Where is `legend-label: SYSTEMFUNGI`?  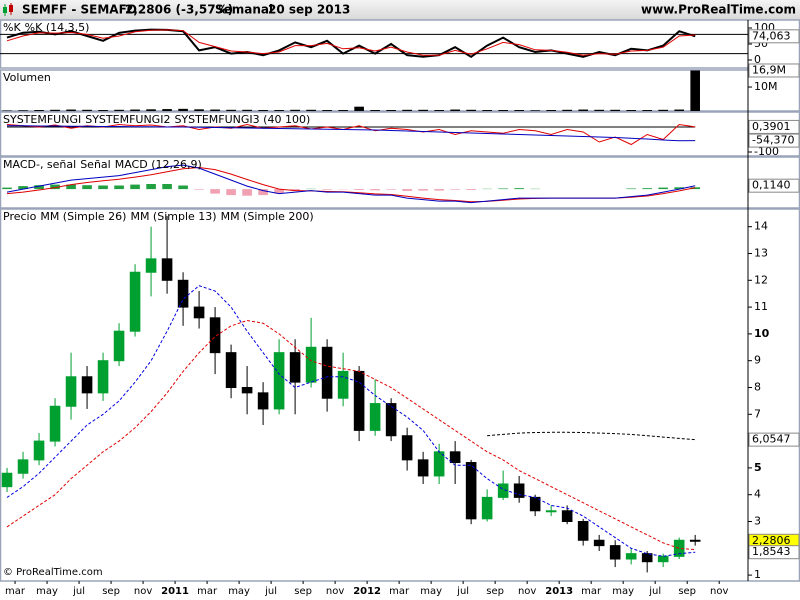
legend-label: SYSTEMFUNGI is located at coordinates (42, 119).